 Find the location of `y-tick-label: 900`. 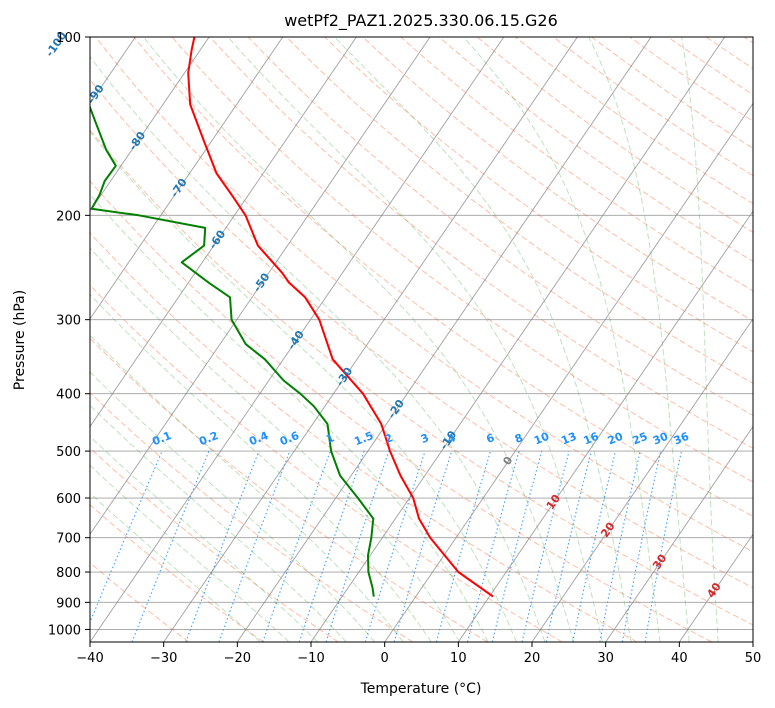

y-tick-label: 900 is located at coordinates (68, 603).